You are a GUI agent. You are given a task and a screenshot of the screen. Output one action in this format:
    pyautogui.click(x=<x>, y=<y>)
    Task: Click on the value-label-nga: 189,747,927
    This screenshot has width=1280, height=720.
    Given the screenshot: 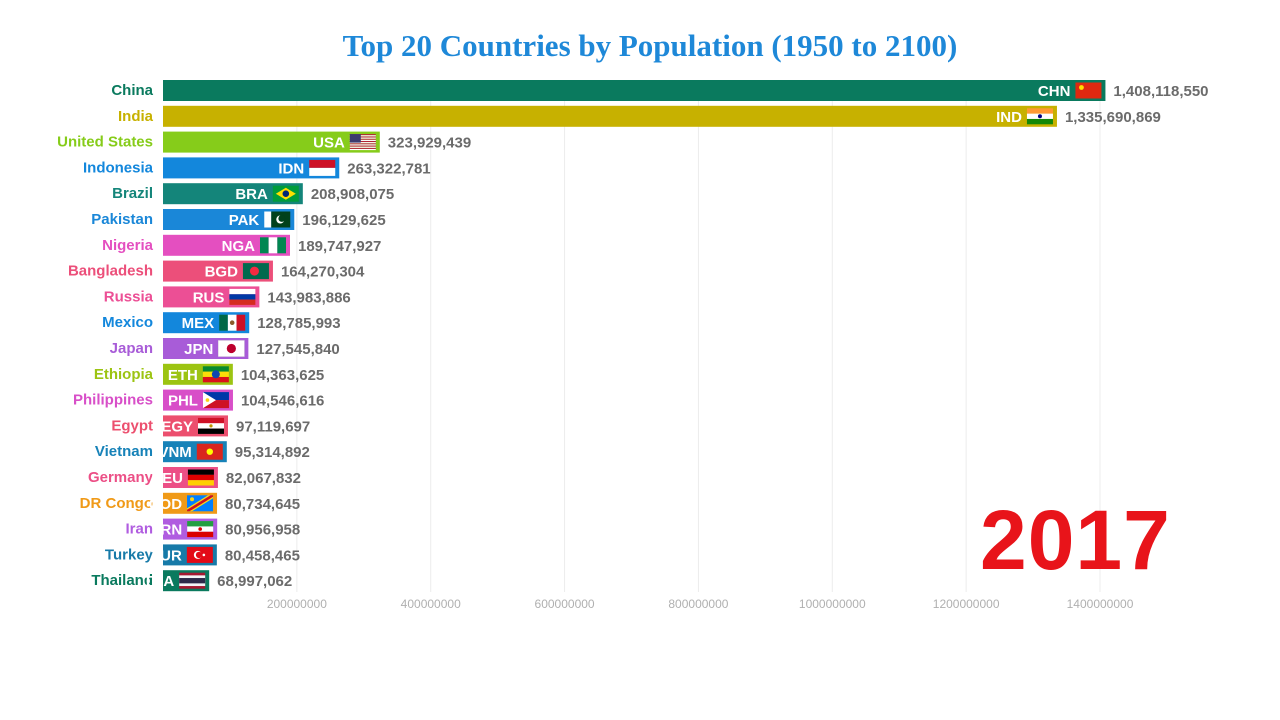 What is the action you would take?
    pyautogui.click(x=339, y=246)
    